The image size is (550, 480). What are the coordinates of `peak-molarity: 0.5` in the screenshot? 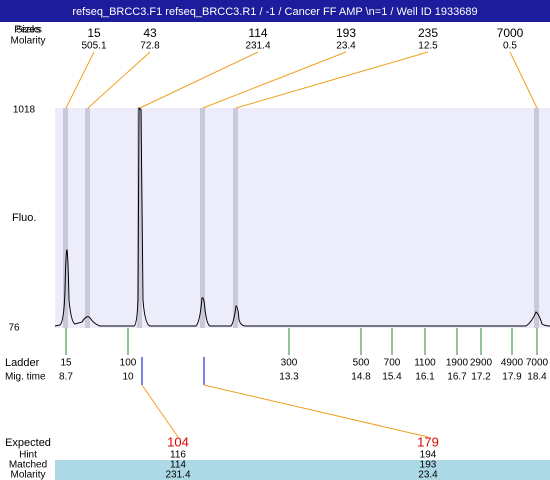 It's located at (510, 46).